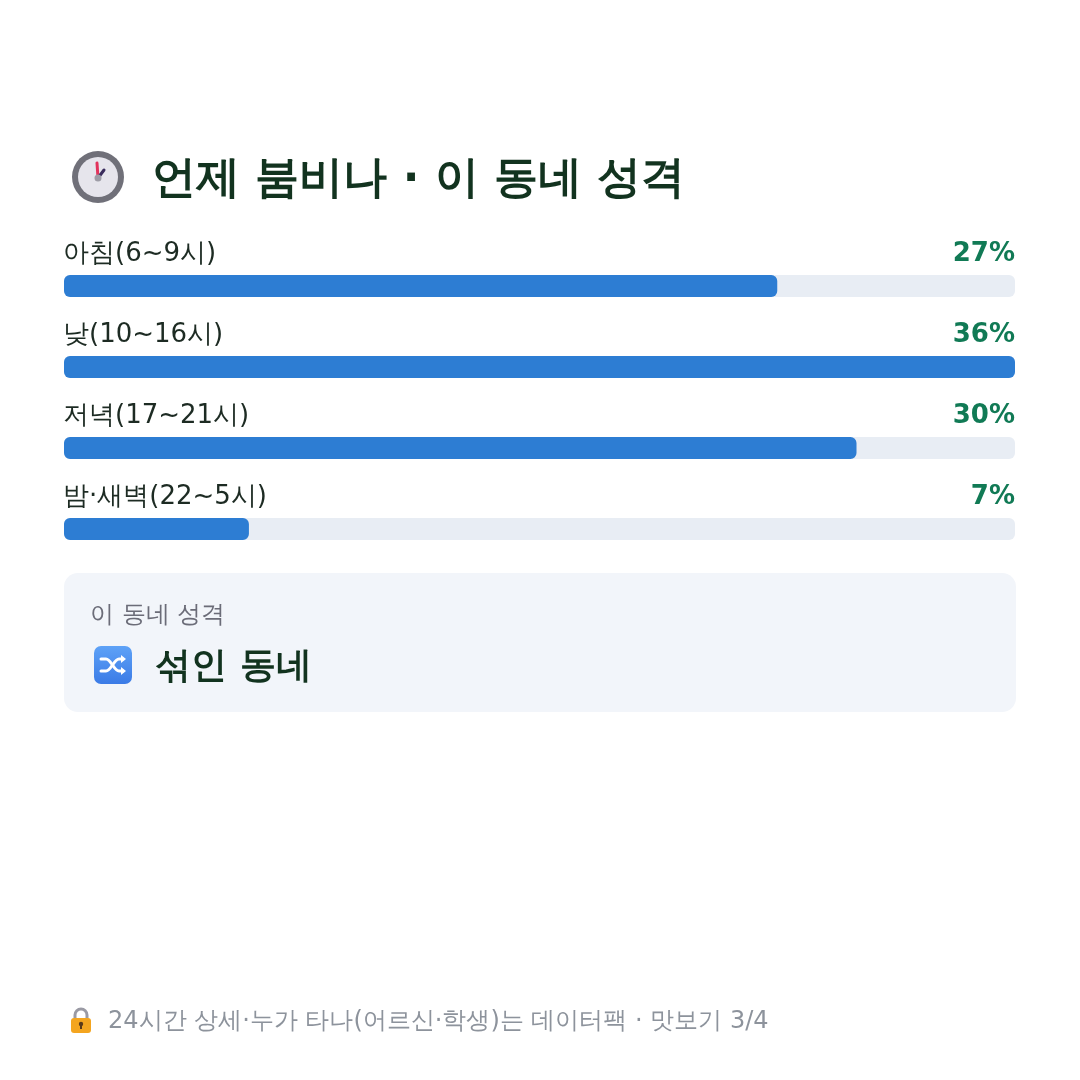 This screenshot has width=1080, height=1080. What do you see at coordinates (143, 332) in the screenshot?
I see `y-tick-label: 낮(10~16시)` at bounding box center [143, 332].